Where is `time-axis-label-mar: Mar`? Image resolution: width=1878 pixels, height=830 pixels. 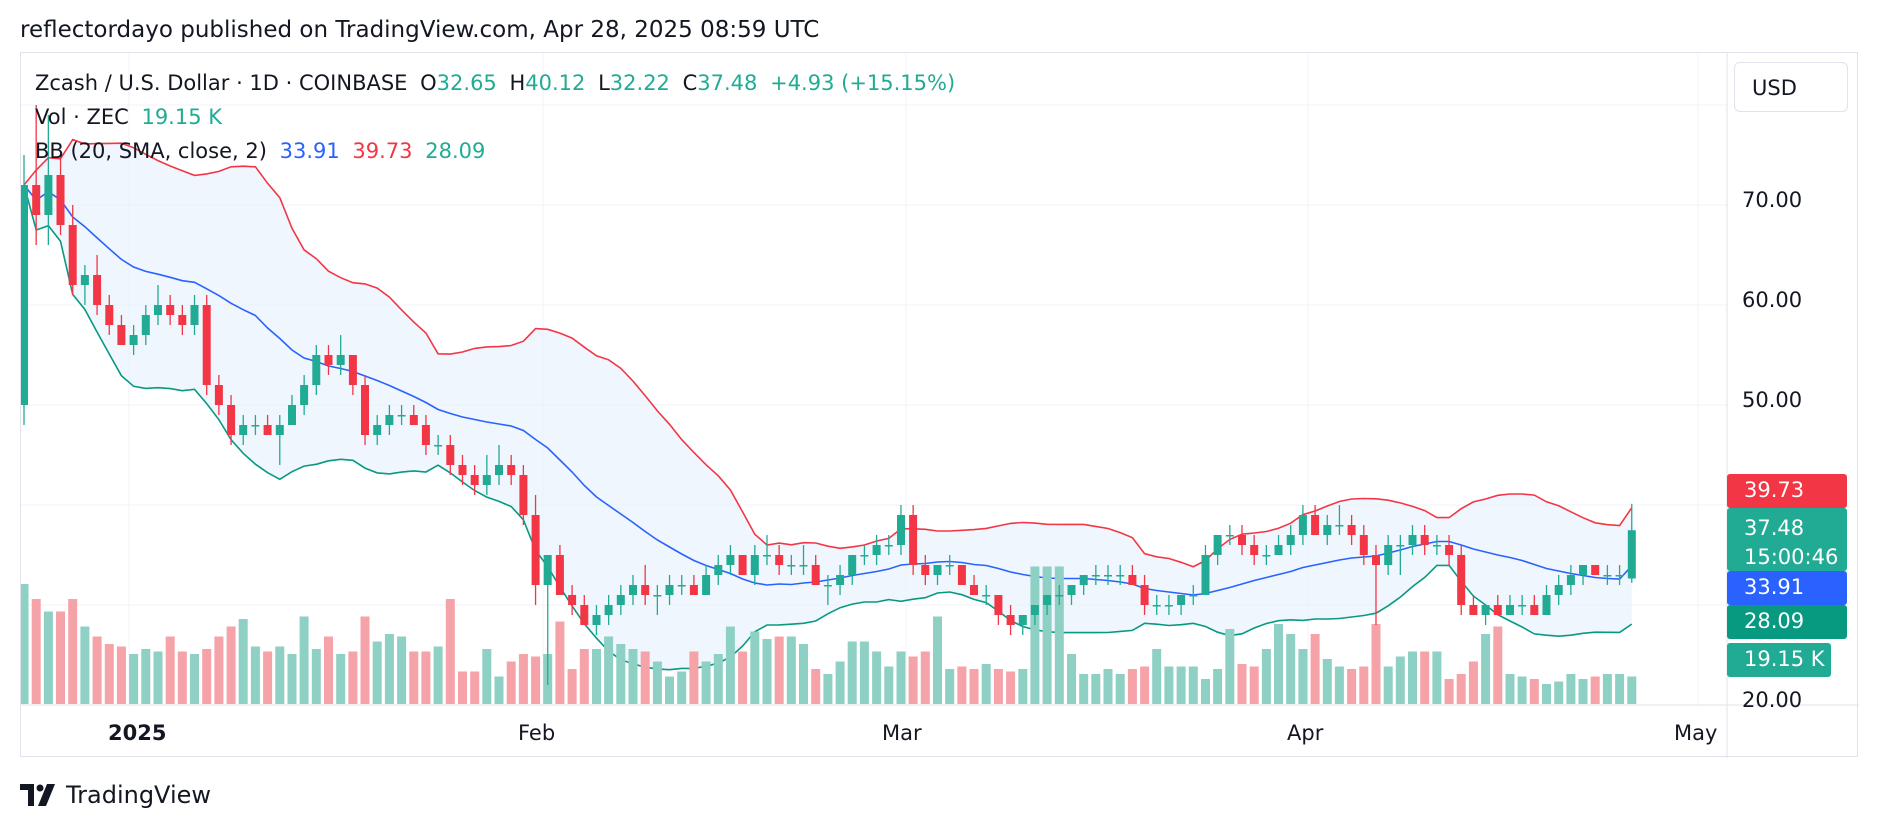
time-axis-label-mar: Mar is located at coordinates (902, 733).